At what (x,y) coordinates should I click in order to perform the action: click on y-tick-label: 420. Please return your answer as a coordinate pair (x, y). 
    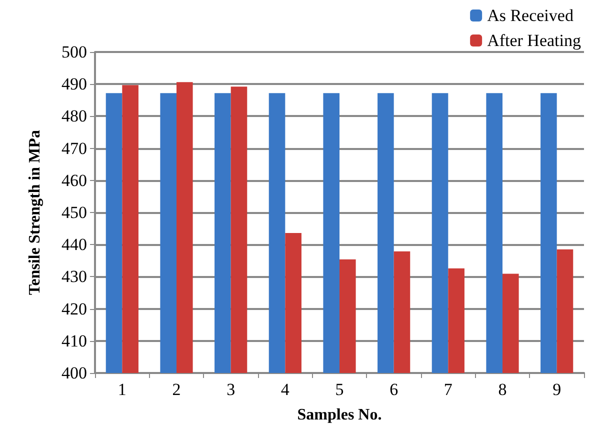
    Looking at the image, I should click on (74, 308).